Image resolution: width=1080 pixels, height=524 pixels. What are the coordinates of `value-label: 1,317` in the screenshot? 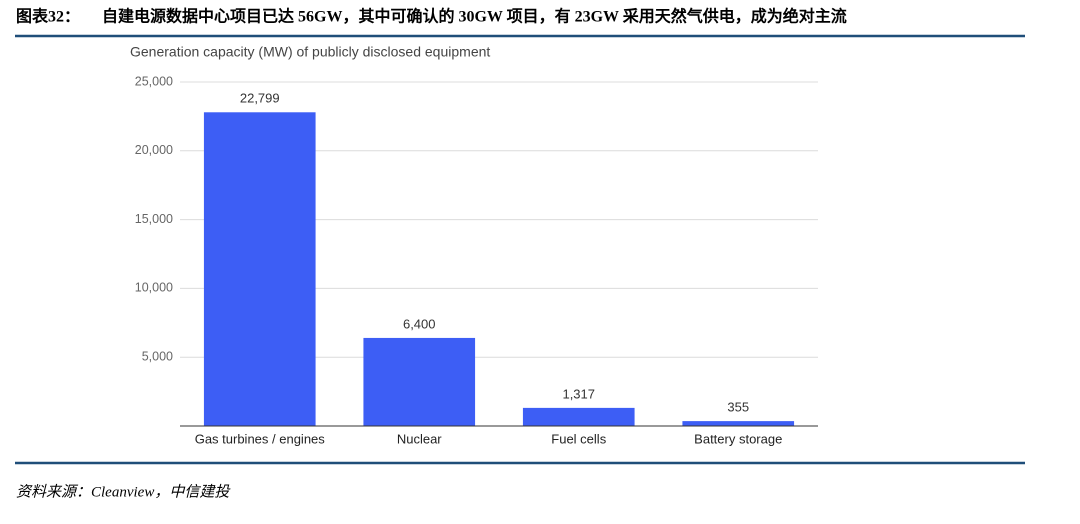 It's located at (578, 393).